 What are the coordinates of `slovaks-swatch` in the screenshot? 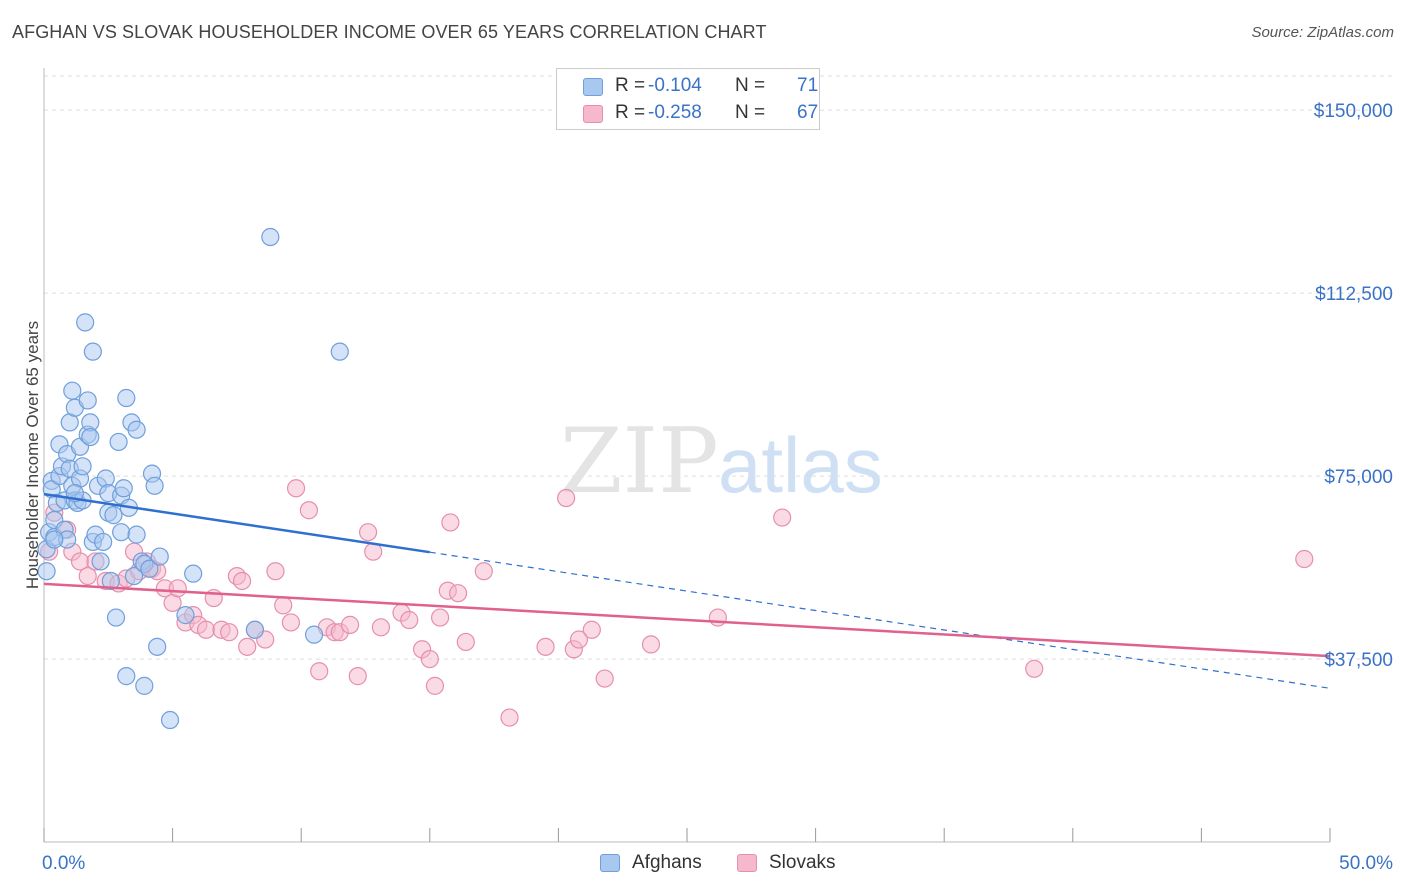 It's located at (593, 114).